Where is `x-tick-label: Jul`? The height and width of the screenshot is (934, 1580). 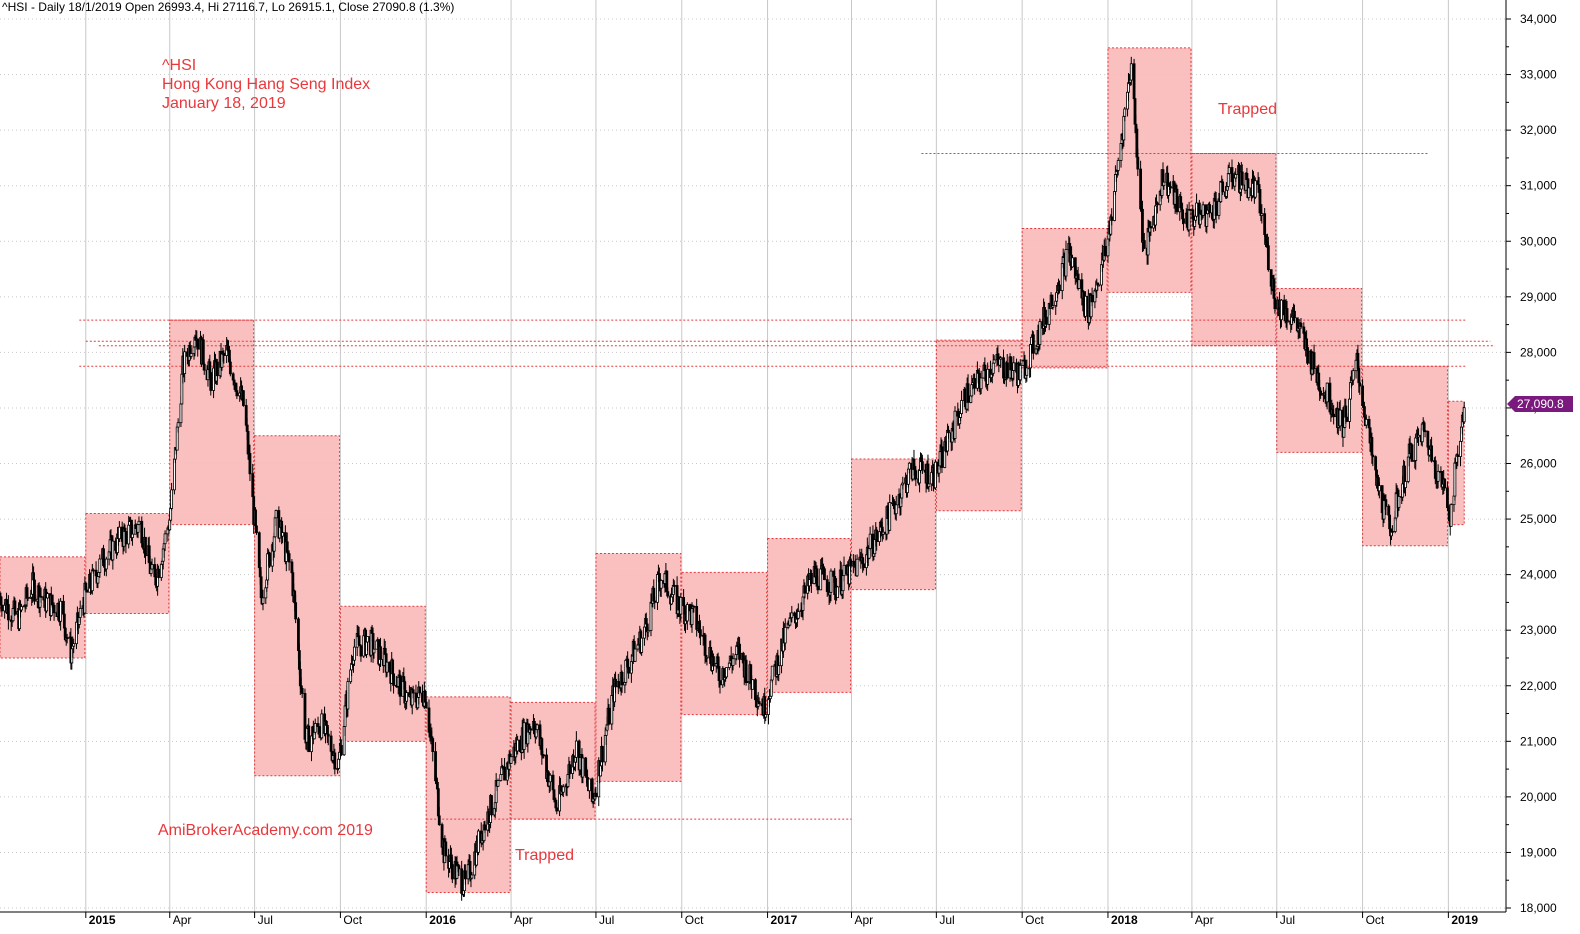 x-tick-label: Jul is located at coordinates (1287, 920).